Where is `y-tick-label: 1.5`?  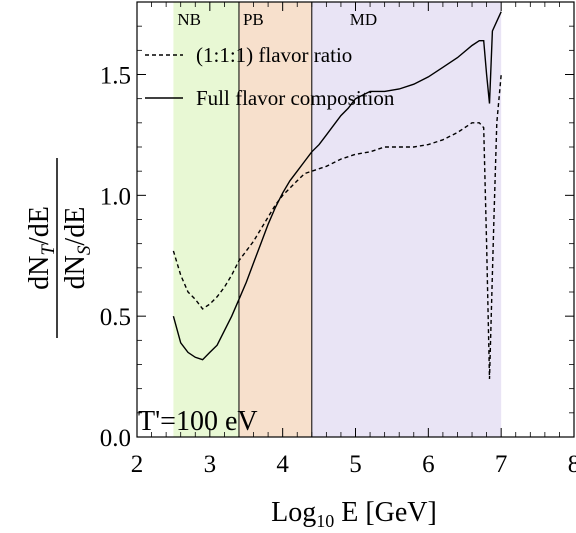
y-tick-label: 1.5 is located at coordinates (115, 76).